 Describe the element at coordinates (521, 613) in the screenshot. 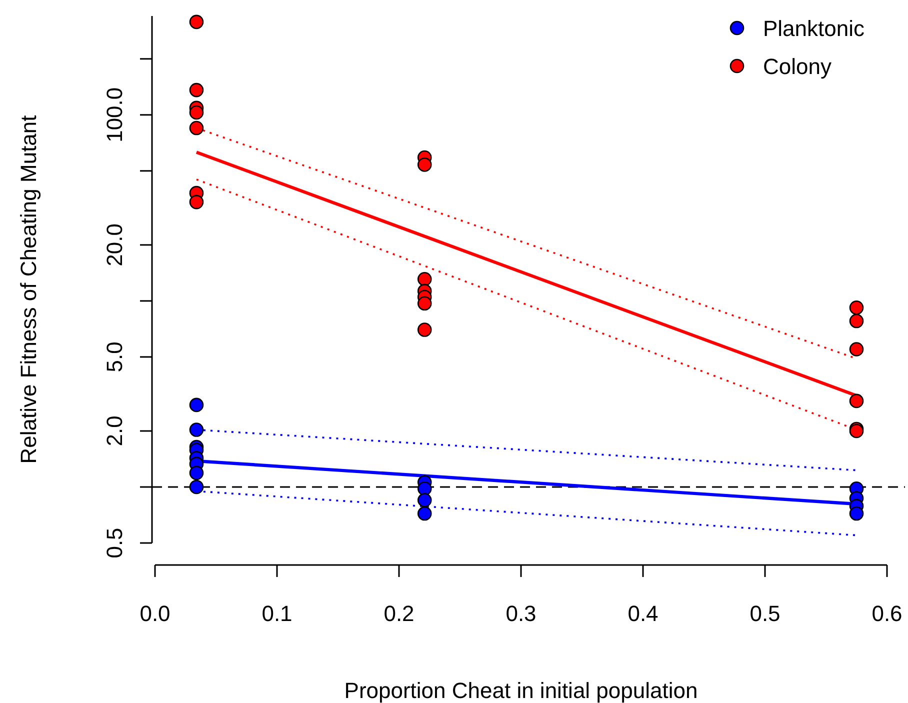

I see `x-tick-label: 0.3` at that location.